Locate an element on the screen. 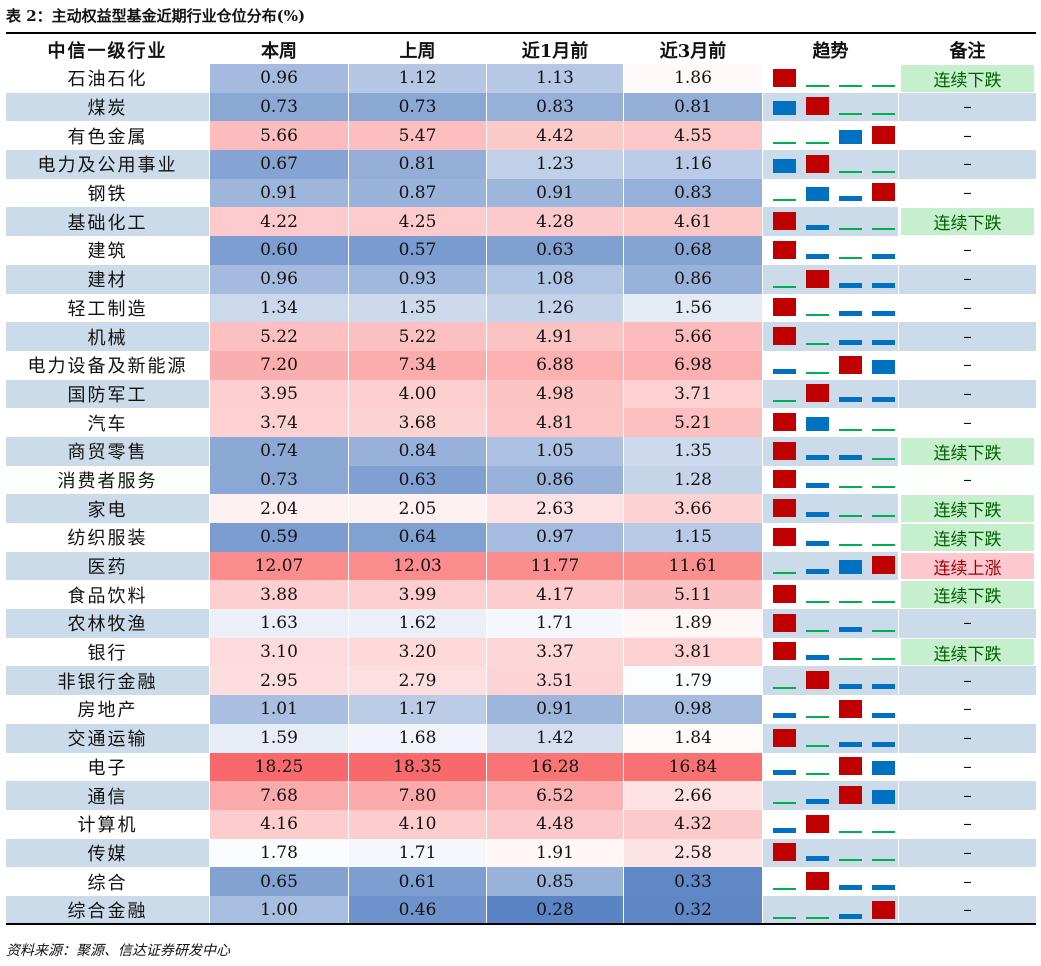 Image resolution: width=1041 pixels, height=966 pixels. table-row: 通信 7.68 7.80 6.52 2.66 – is located at coordinates (521, 795).